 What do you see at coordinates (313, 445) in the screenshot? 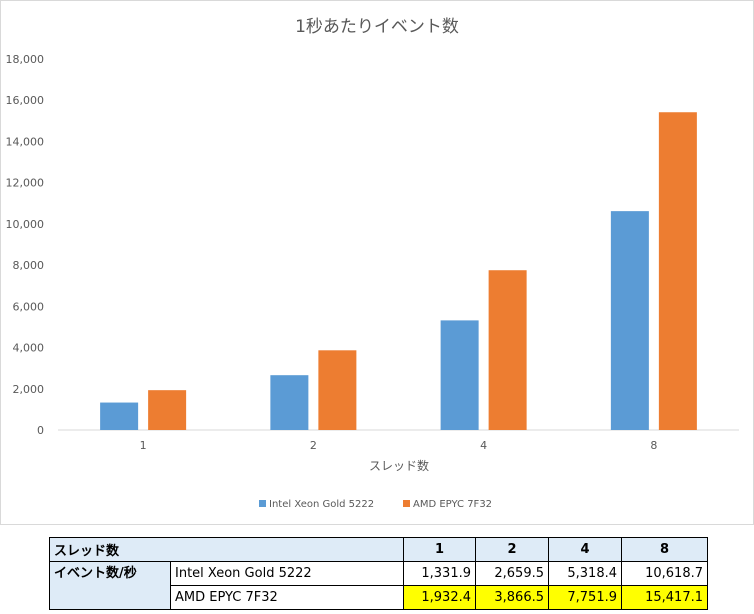
I see `x-tick-label: 2` at bounding box center [313, 445].